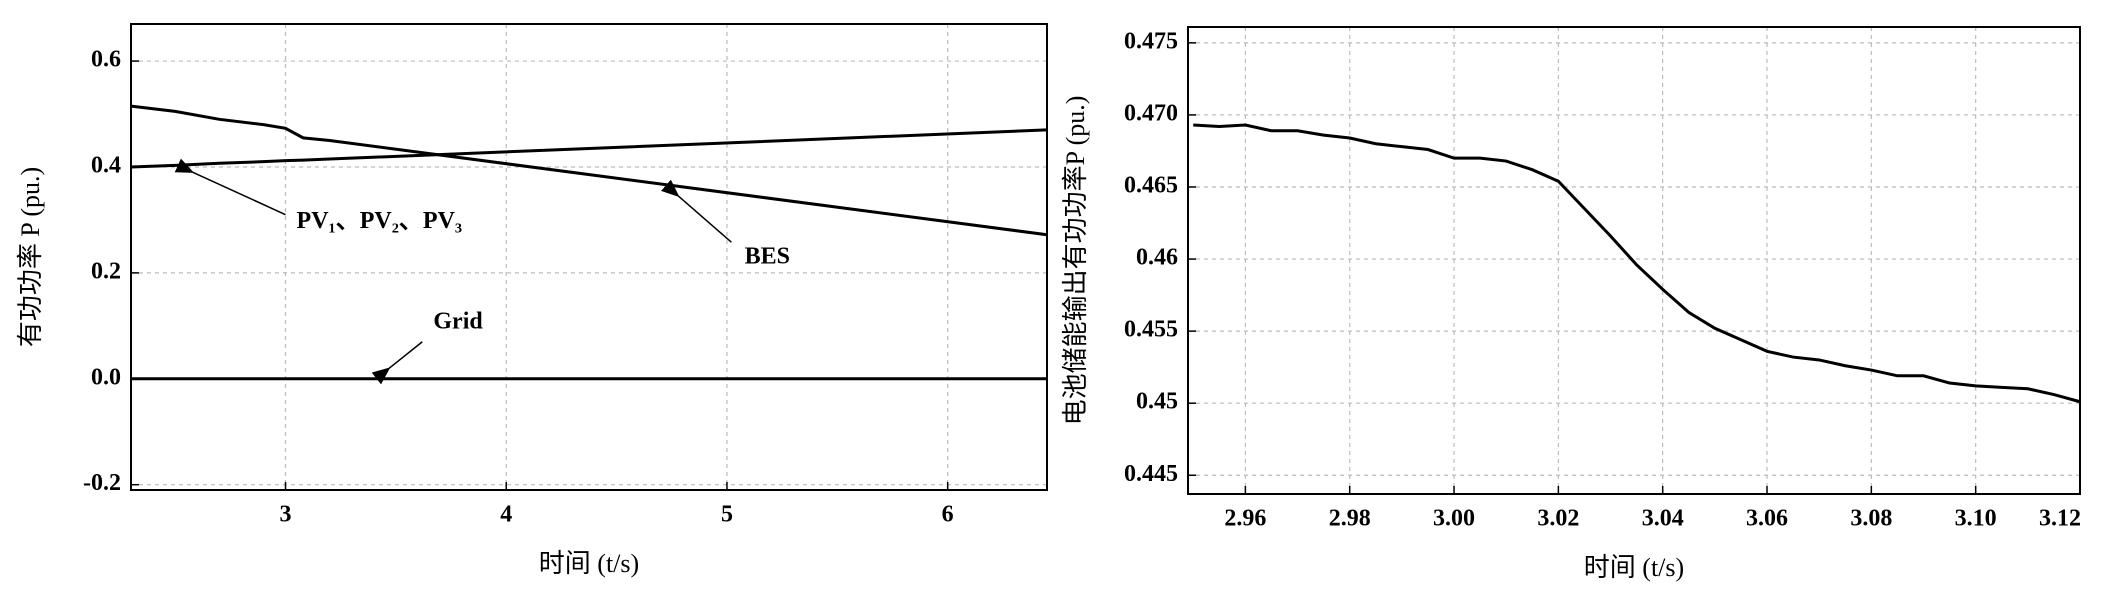 This screenshot has width=2107, height=603. What do you see at coordinates (1454, 519) in the screenshot?
I see `x-tick-label: 3.00` at bounding box center [1454, 519].